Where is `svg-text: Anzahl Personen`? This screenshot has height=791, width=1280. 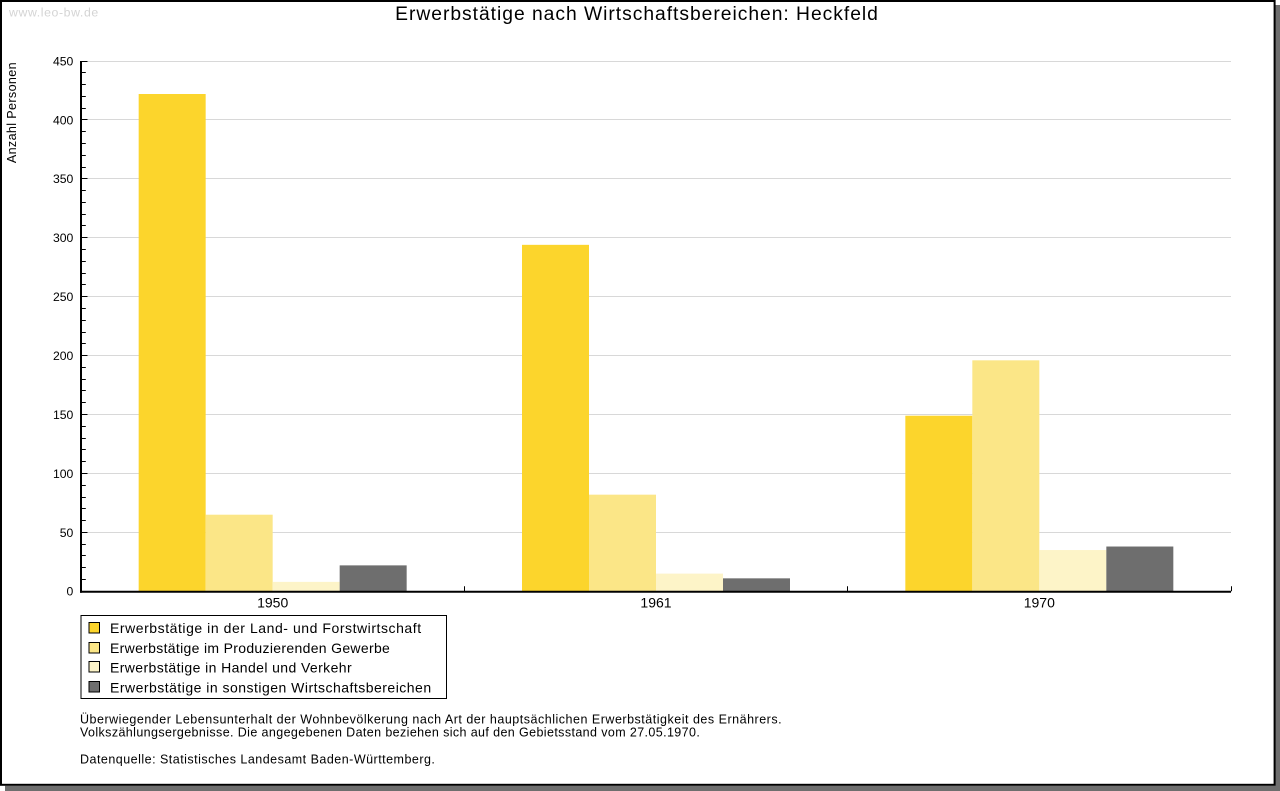 svg-text: Anzahl Personen is located at coordinates (12, 112).